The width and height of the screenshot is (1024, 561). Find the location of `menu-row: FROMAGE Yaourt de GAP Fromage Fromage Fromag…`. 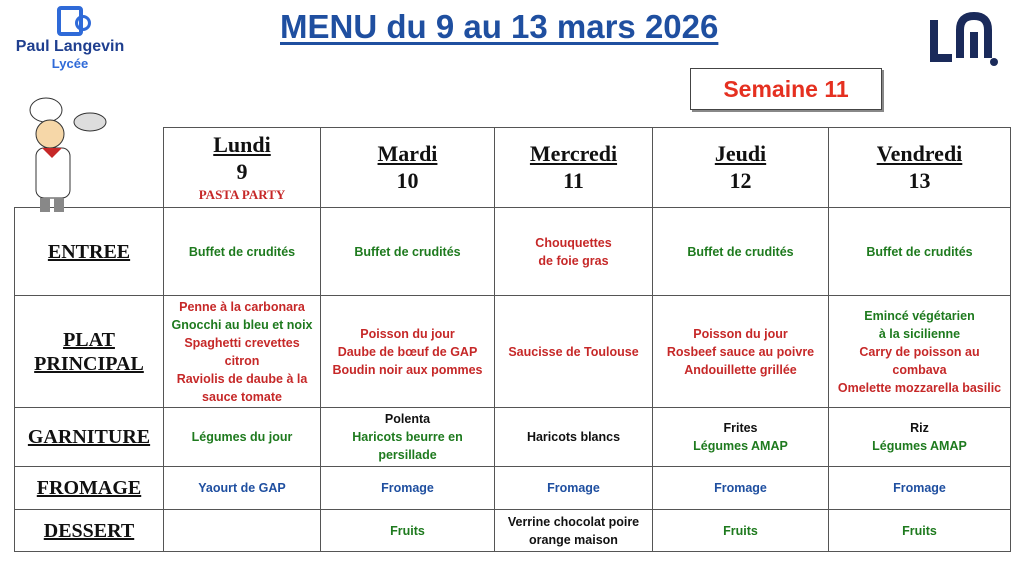

menu-row: FROMAGE Yaourt de GAP Fromage Fromage Fromag… is located at coordinates (512, 488).